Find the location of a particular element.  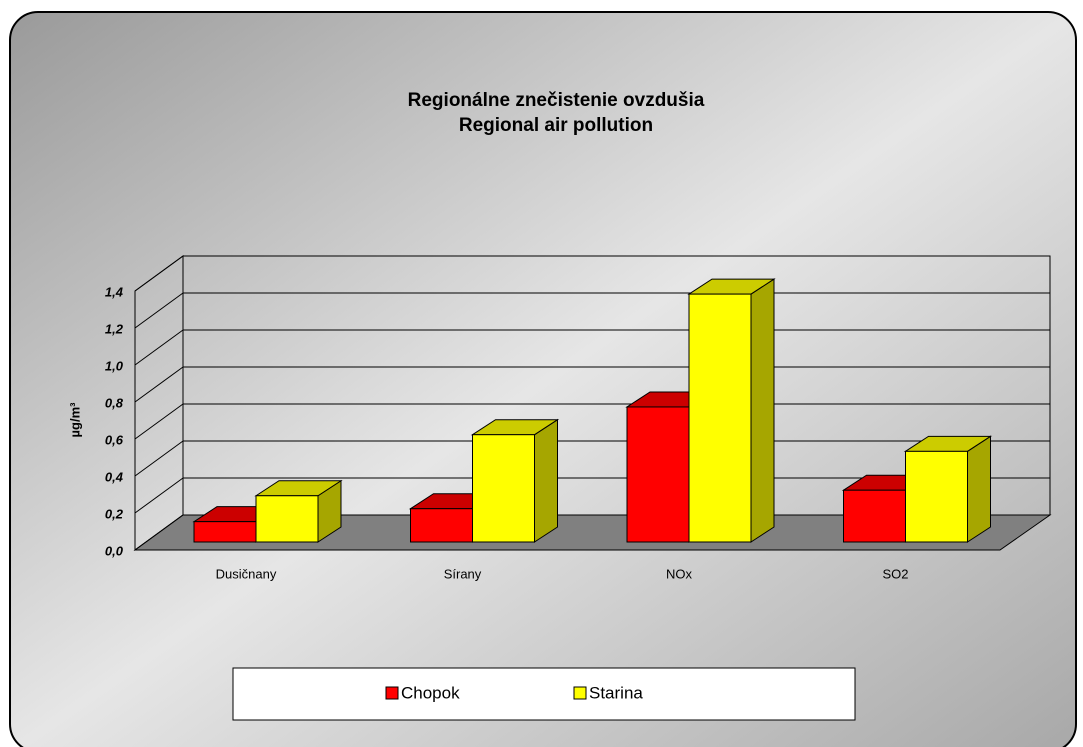

x-tick-label: Sírany is located at coordinates (463, 573).